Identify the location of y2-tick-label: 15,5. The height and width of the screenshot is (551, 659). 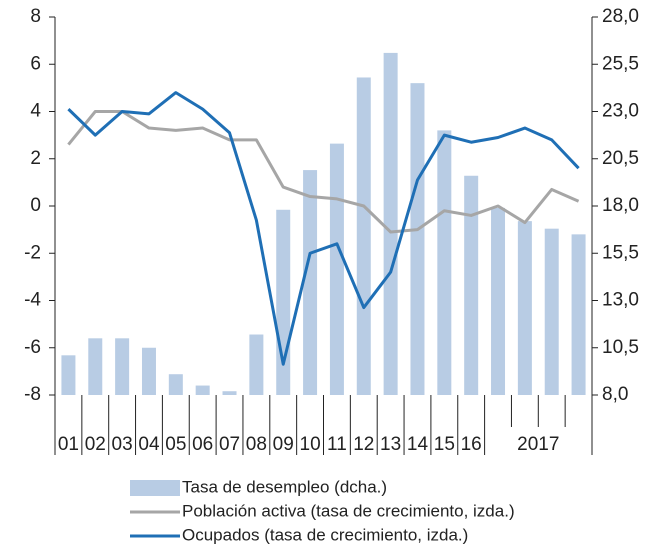
(620, 252).